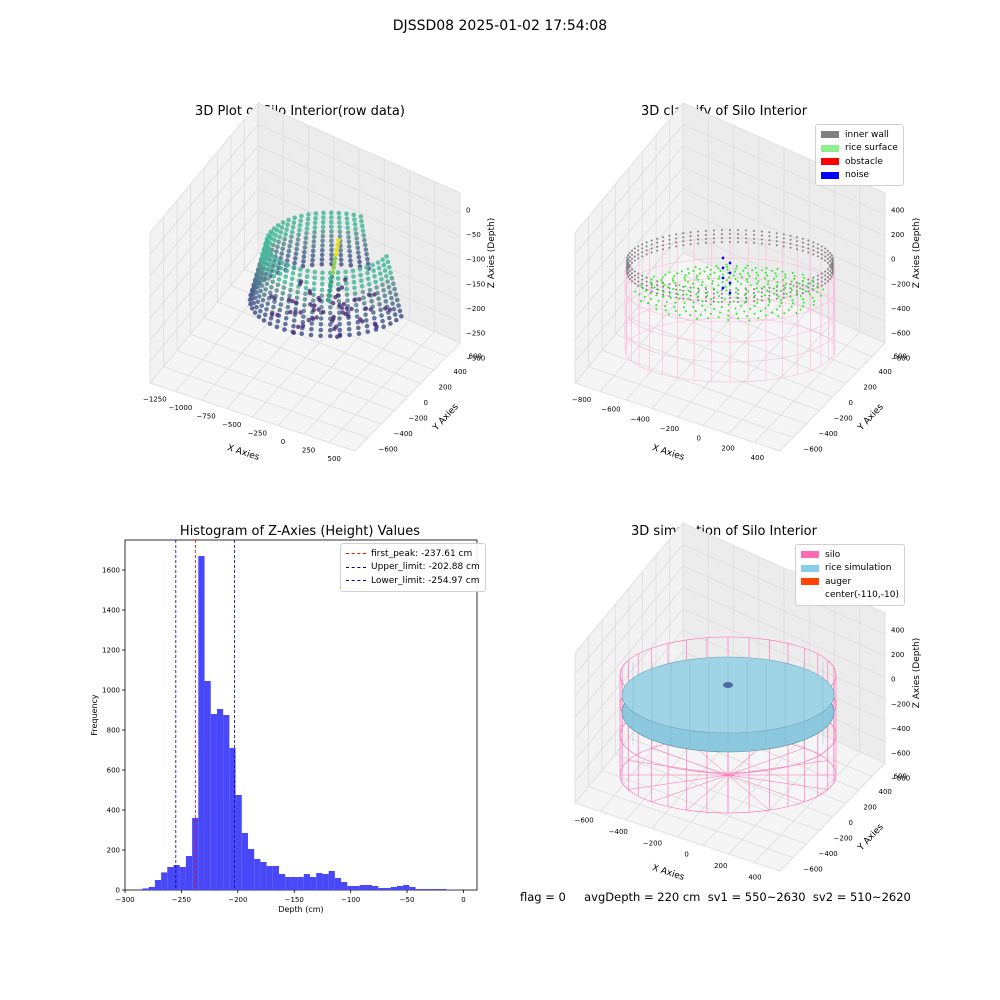 The width and height of the screenshot is (1000, 1000). I want to click on simulation-zaxis-label: Z Axies (Depth), so click(917, 673).